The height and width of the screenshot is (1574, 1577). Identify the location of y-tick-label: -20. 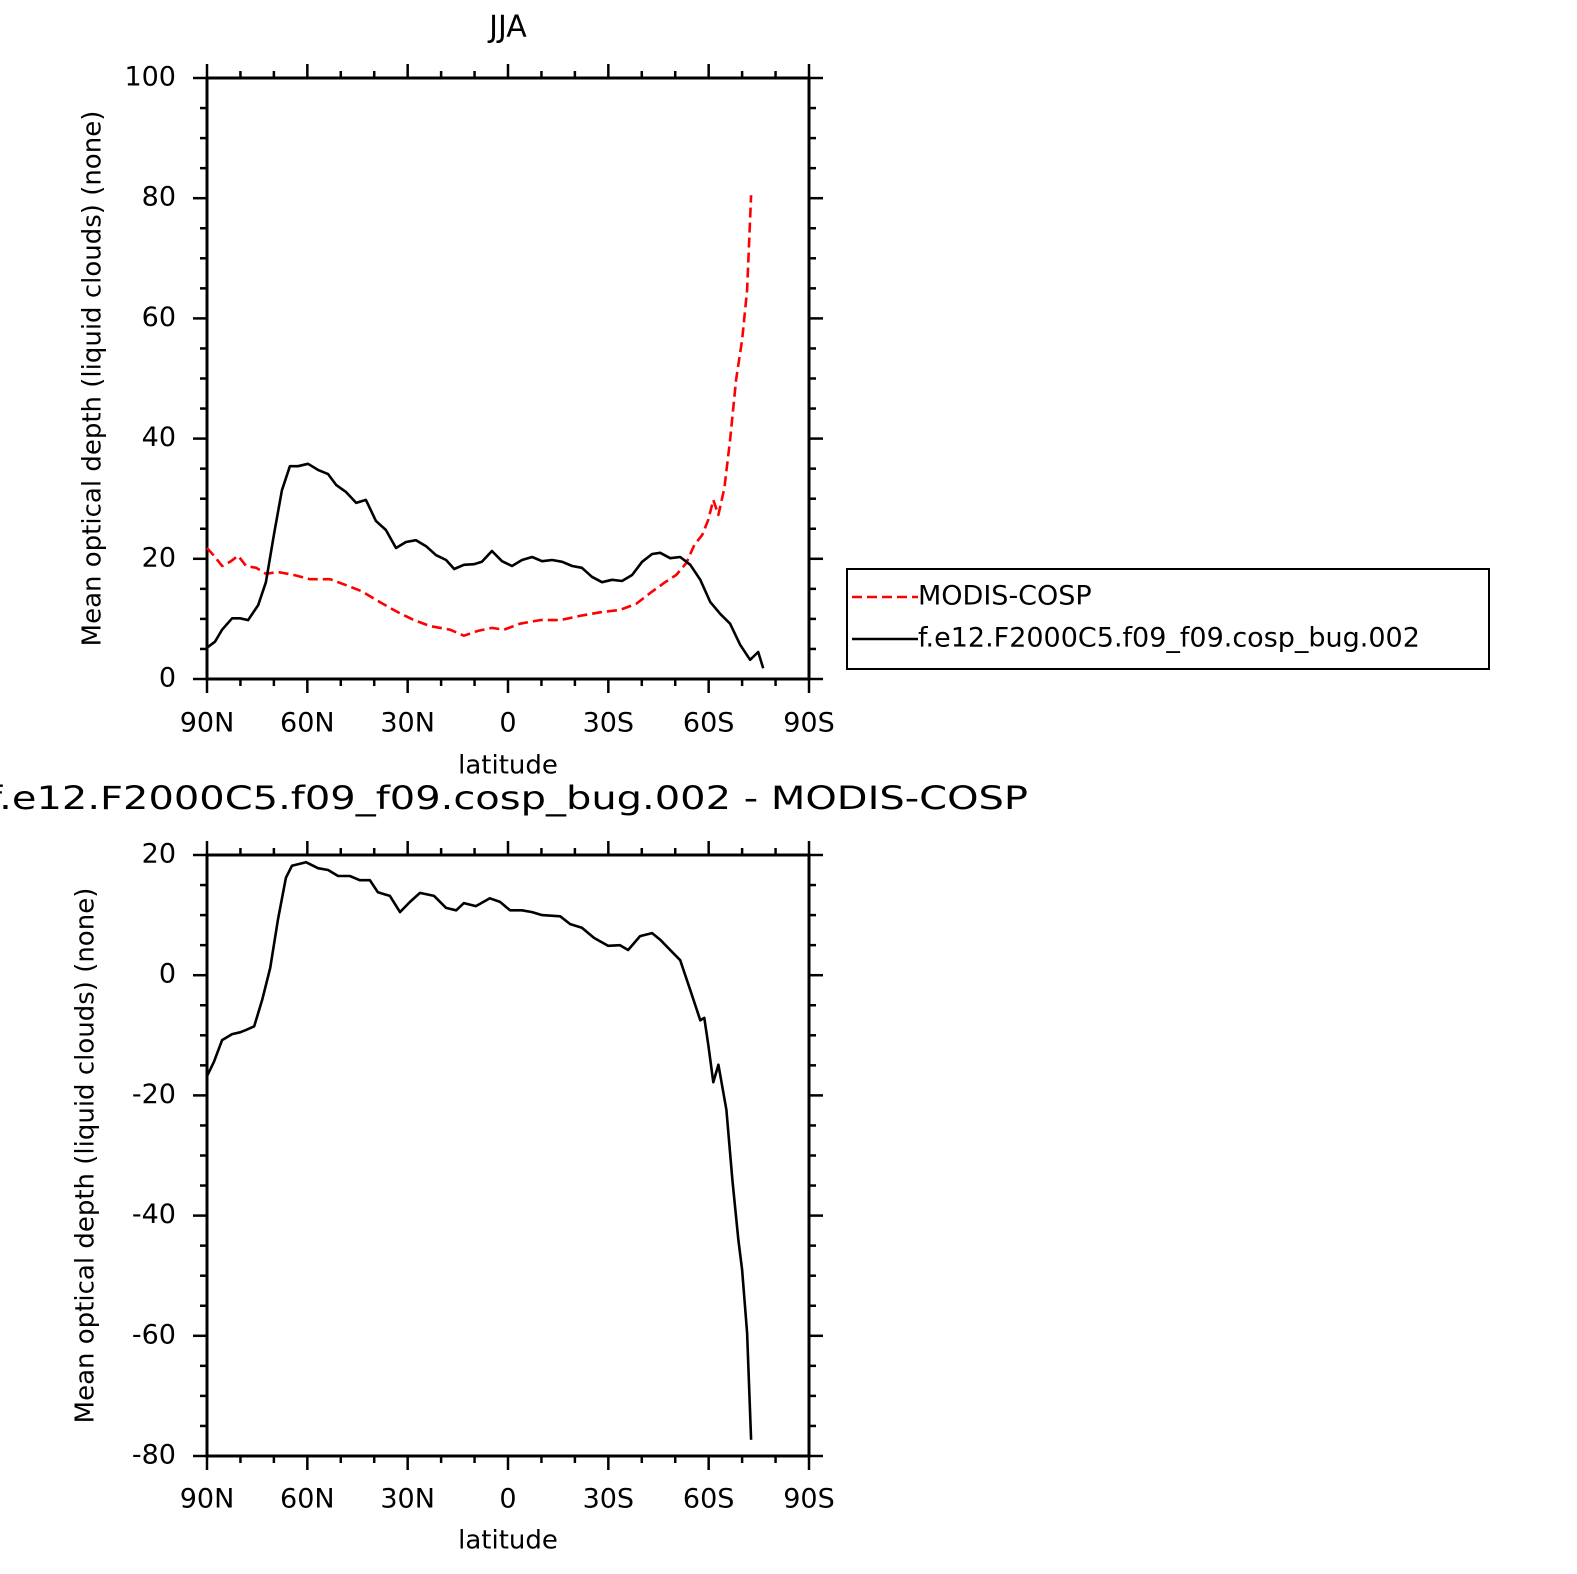
(154, 1094).